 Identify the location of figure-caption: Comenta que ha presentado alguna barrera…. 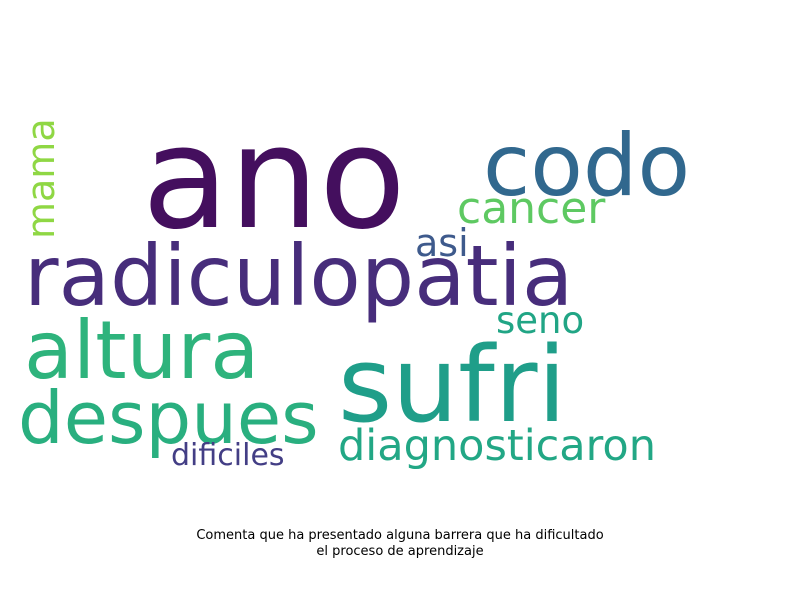
(400, 544).